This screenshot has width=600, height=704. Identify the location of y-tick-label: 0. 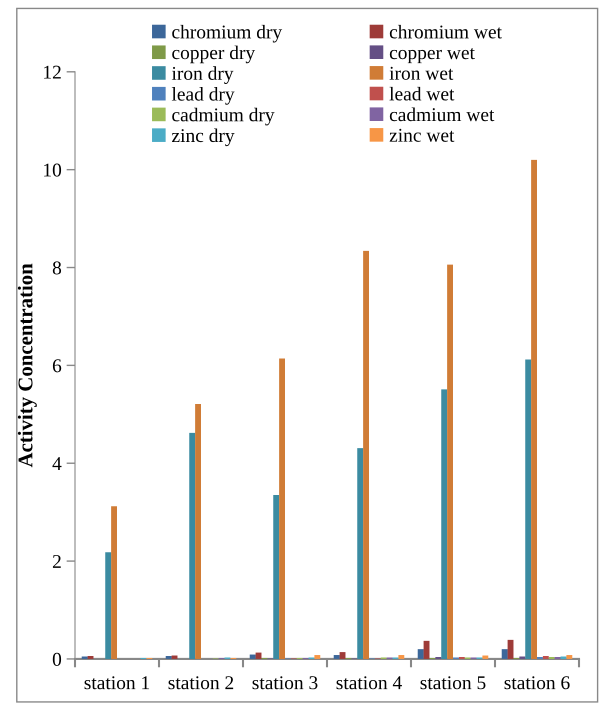
(57, 659).